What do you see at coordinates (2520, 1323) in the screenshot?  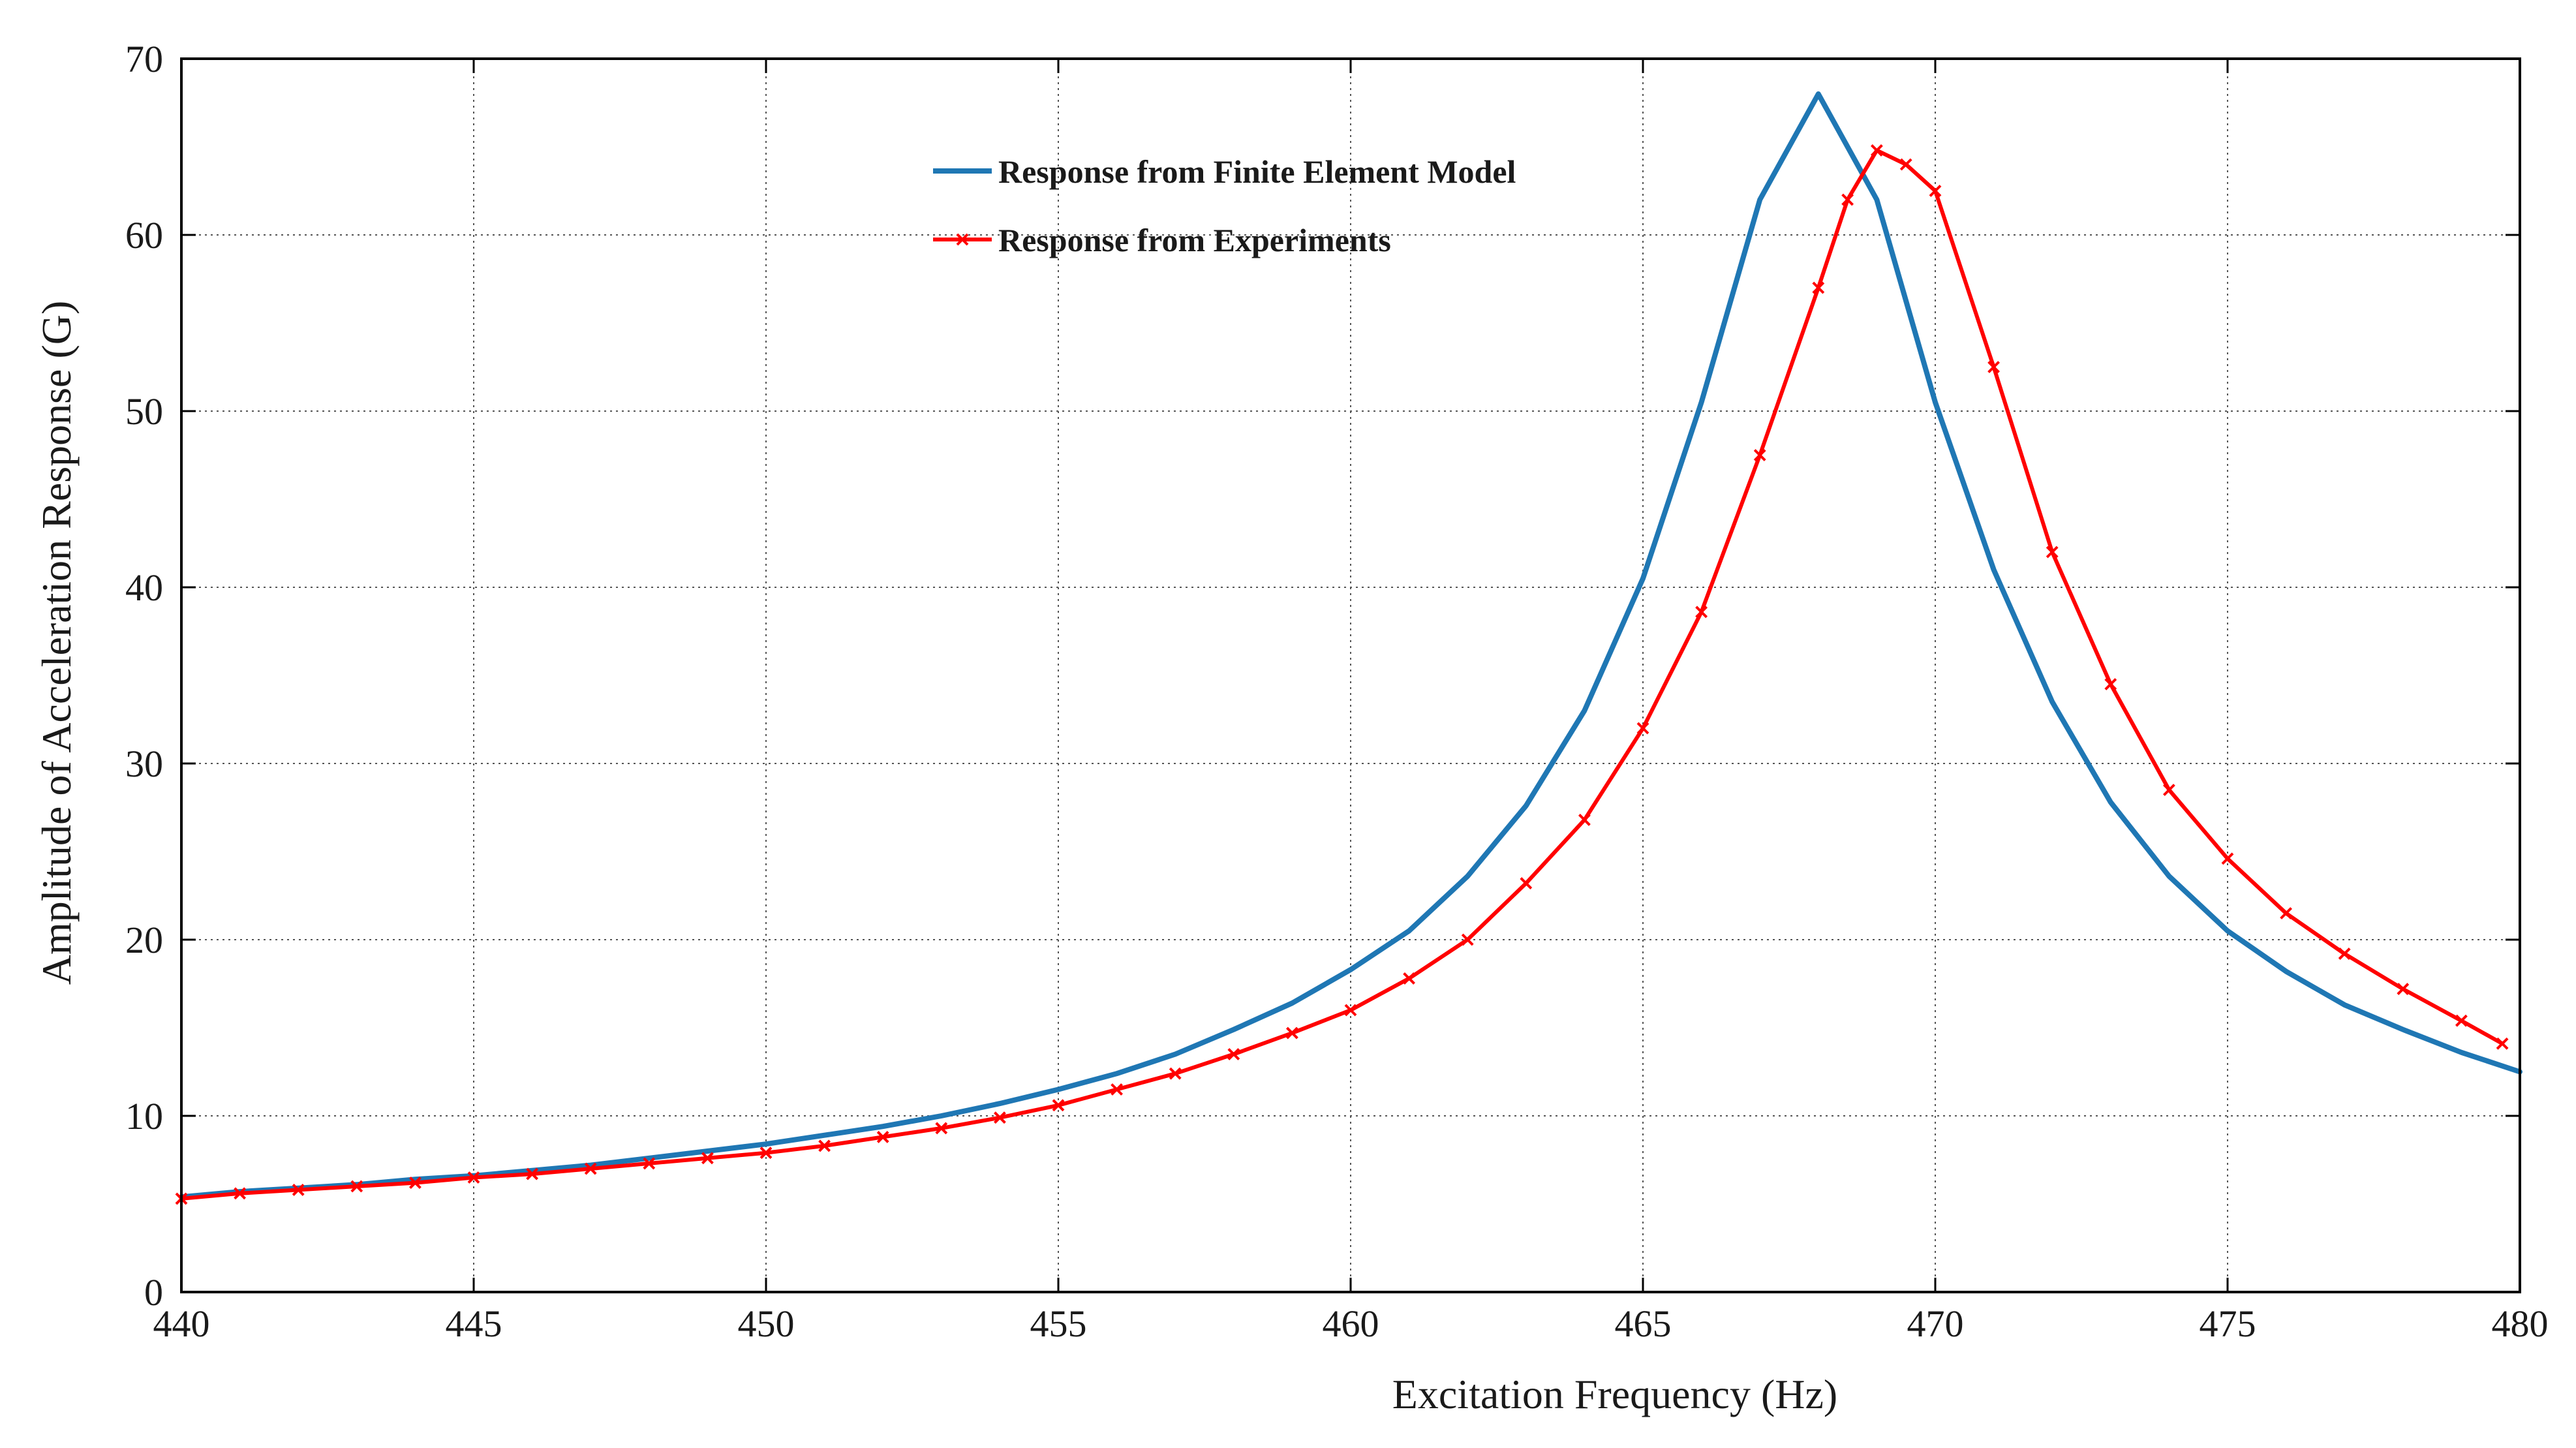 I see `x-tick-label: 480` at bounding box center [2520, 1323].